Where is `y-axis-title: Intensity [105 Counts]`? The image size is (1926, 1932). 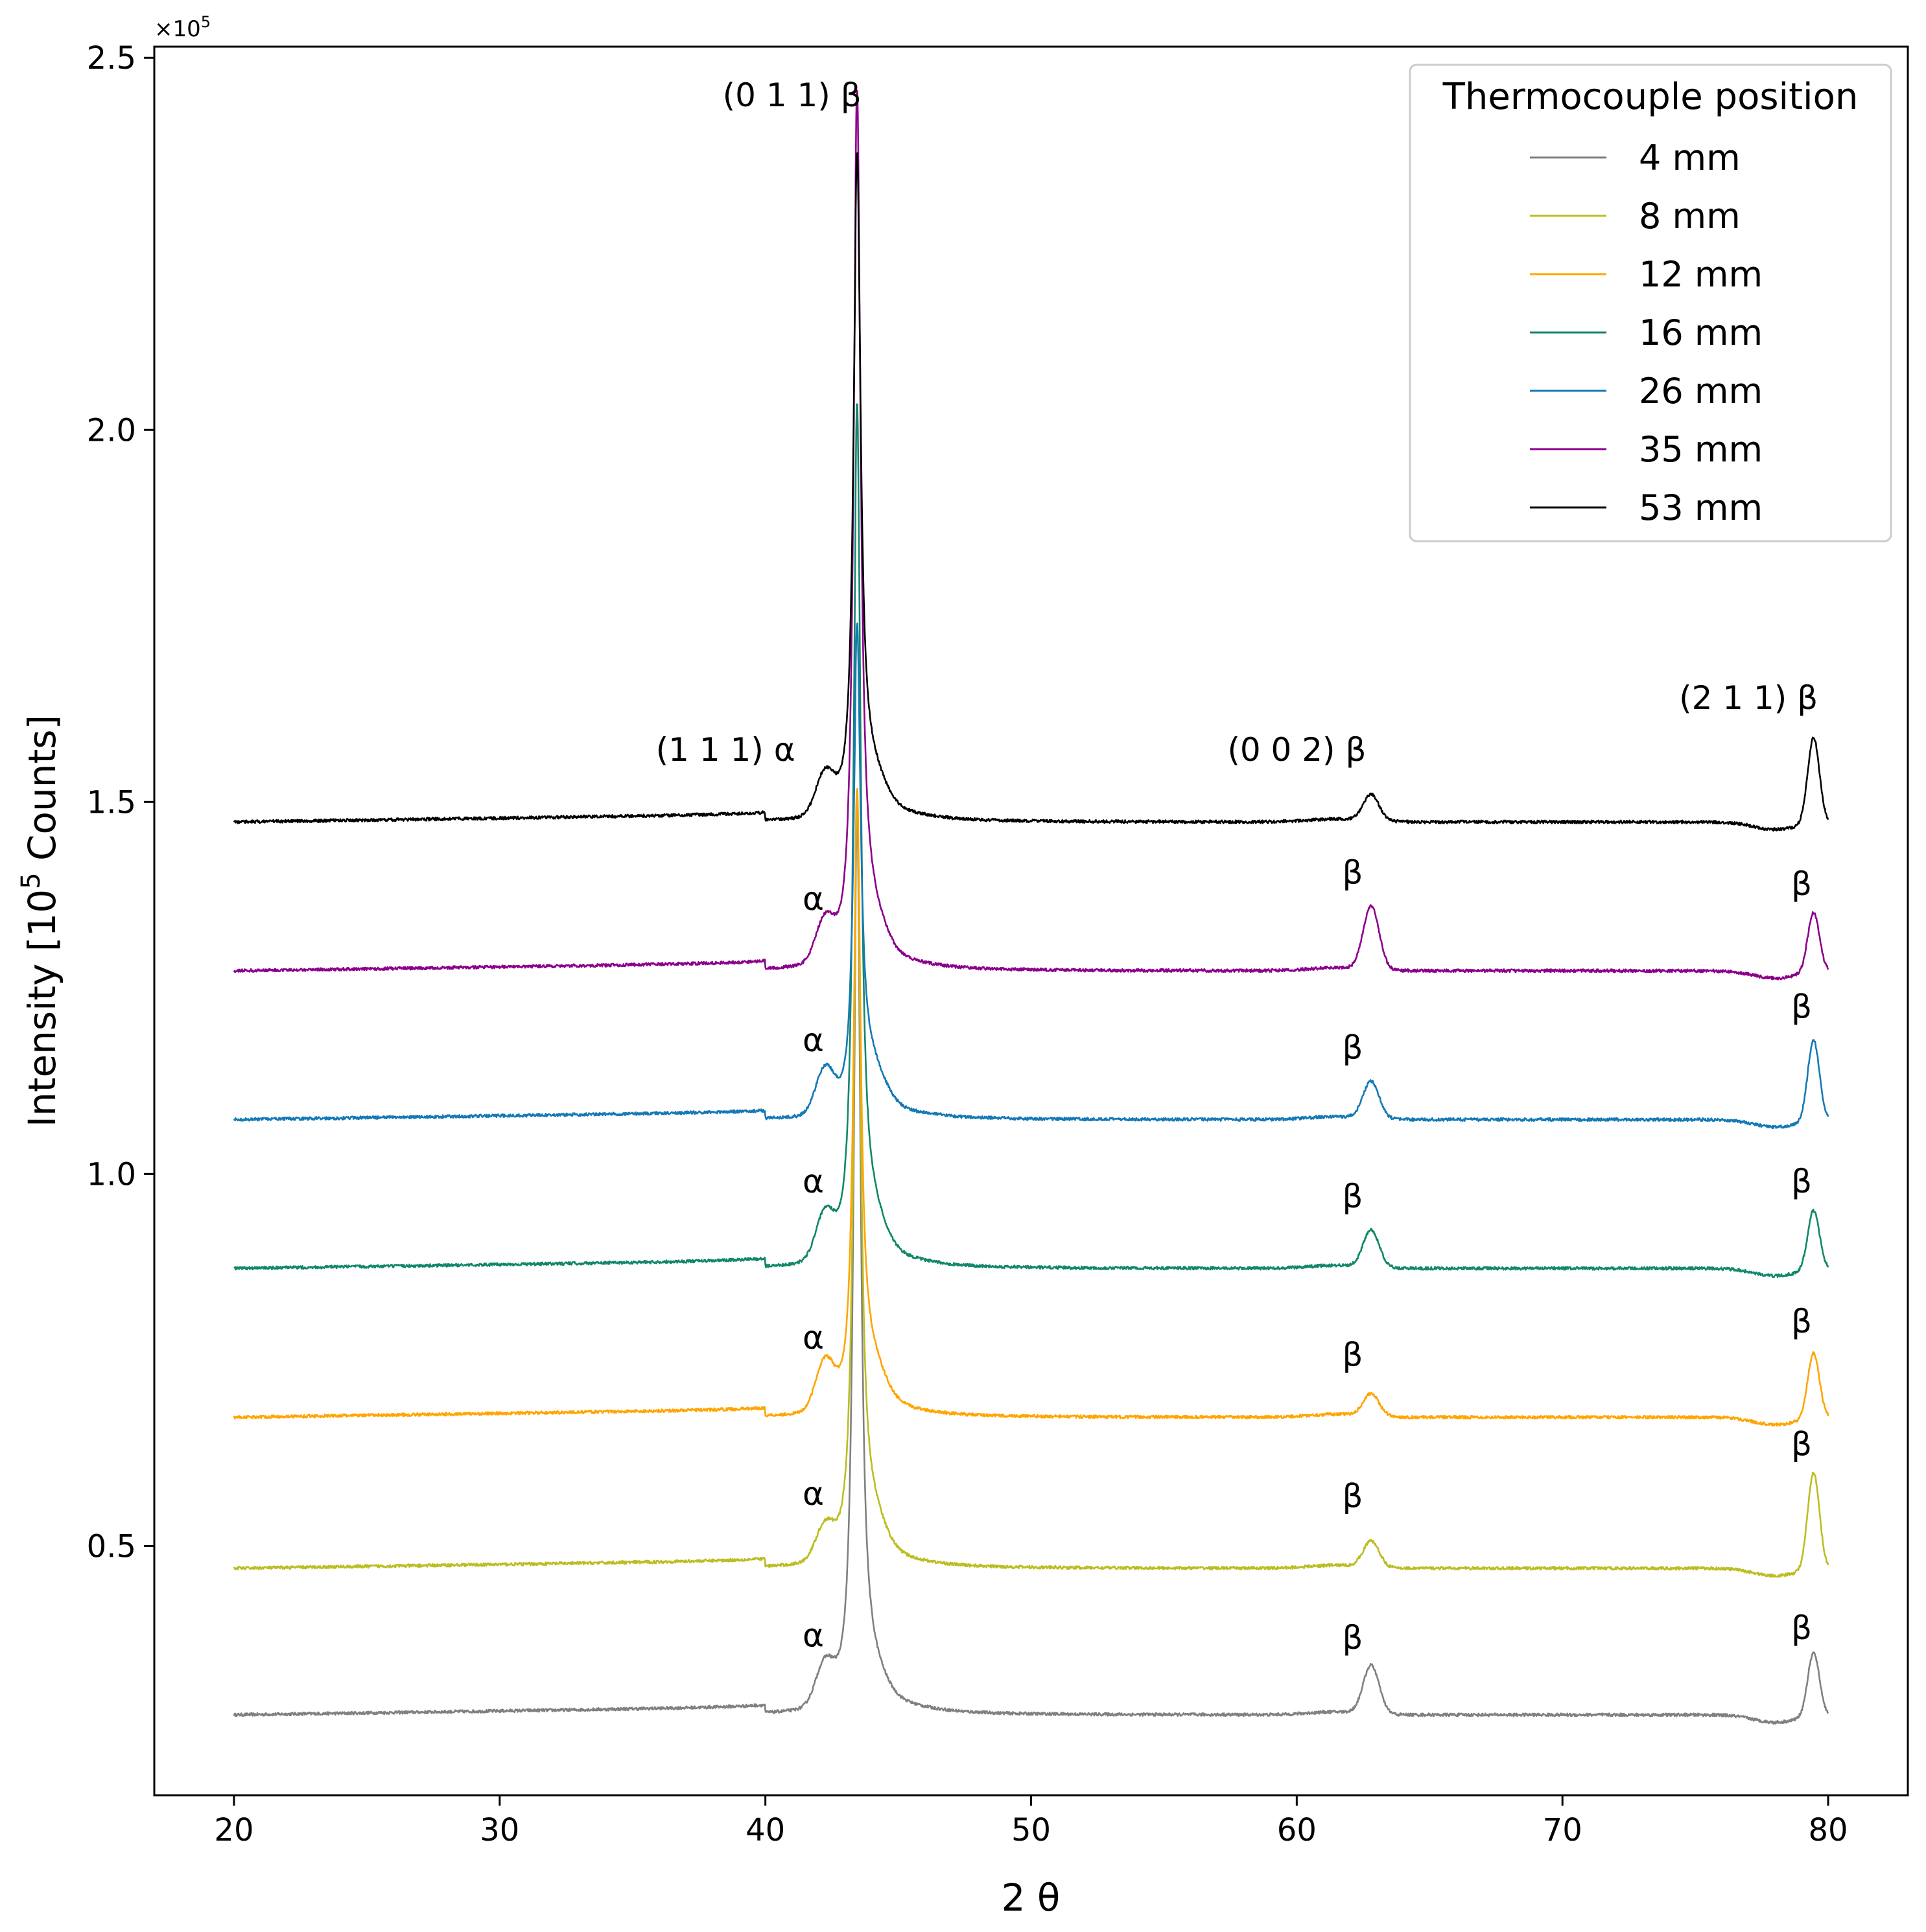 y-axis-title: Intensity [105 Counts] is located at coordinates (40, 921).